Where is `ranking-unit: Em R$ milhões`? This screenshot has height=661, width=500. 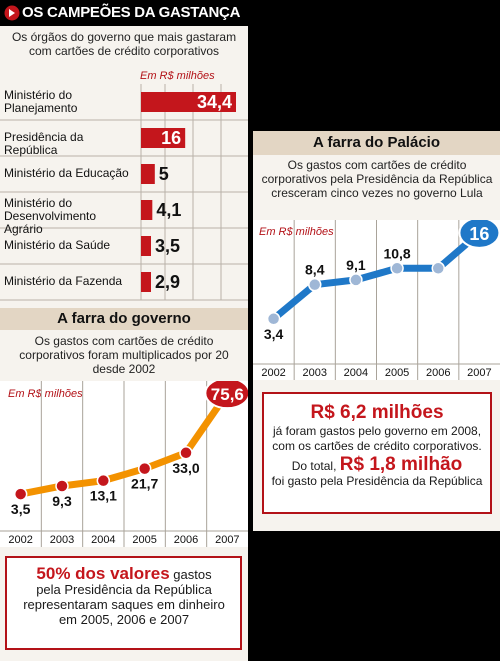 ranking-unit: Em R$ milhões is located at coordinates (177, 76).